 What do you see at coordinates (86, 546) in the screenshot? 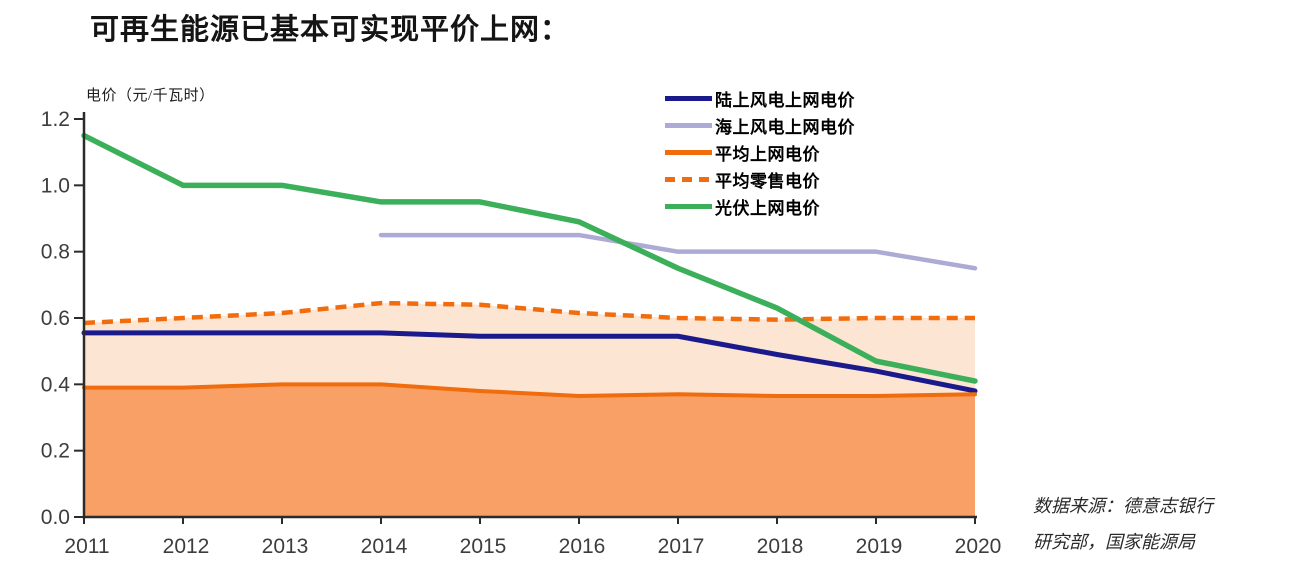
I see `x-tick-label: 2011` at bounding box center [86, 546].